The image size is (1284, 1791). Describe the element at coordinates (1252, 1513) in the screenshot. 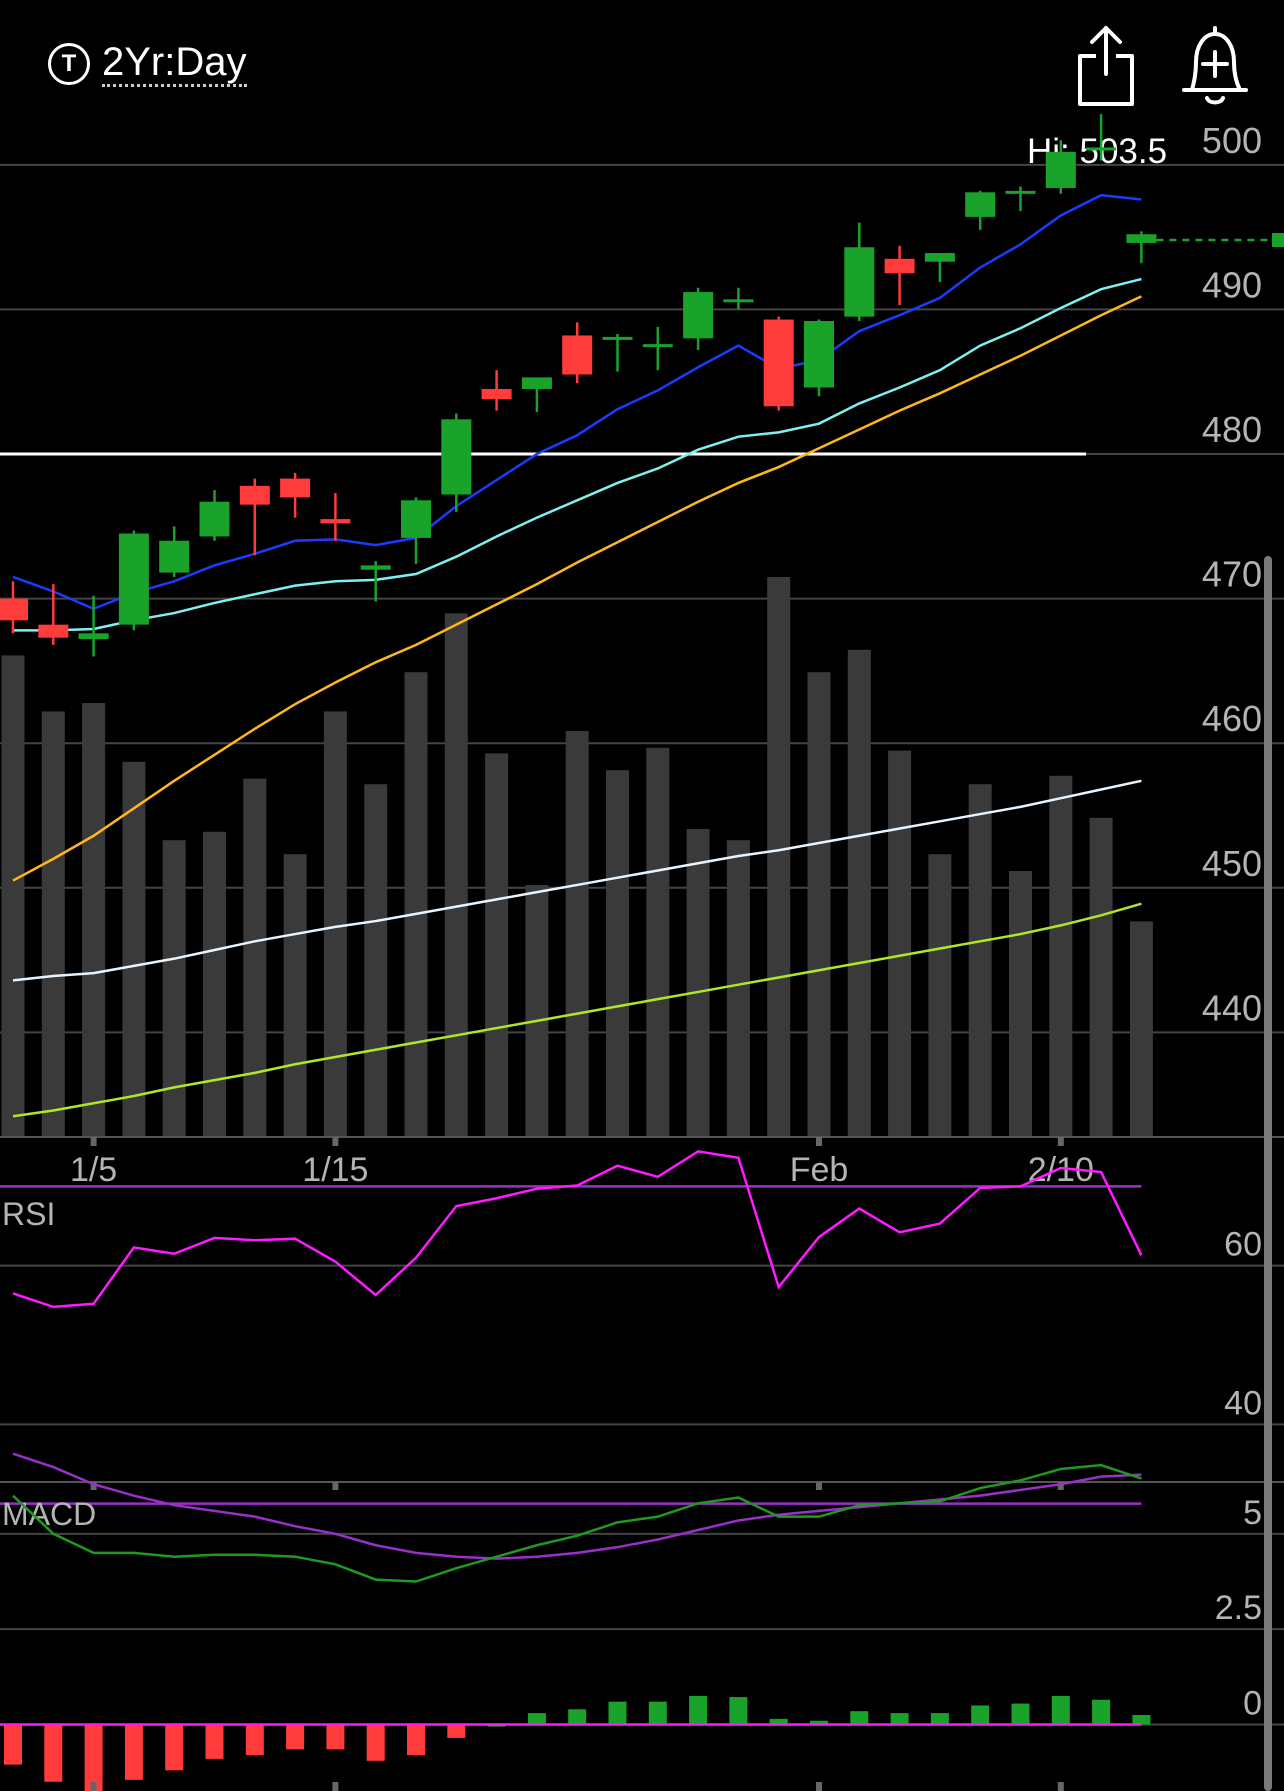

I see `macd-axis-tick-label: 5` at that location.